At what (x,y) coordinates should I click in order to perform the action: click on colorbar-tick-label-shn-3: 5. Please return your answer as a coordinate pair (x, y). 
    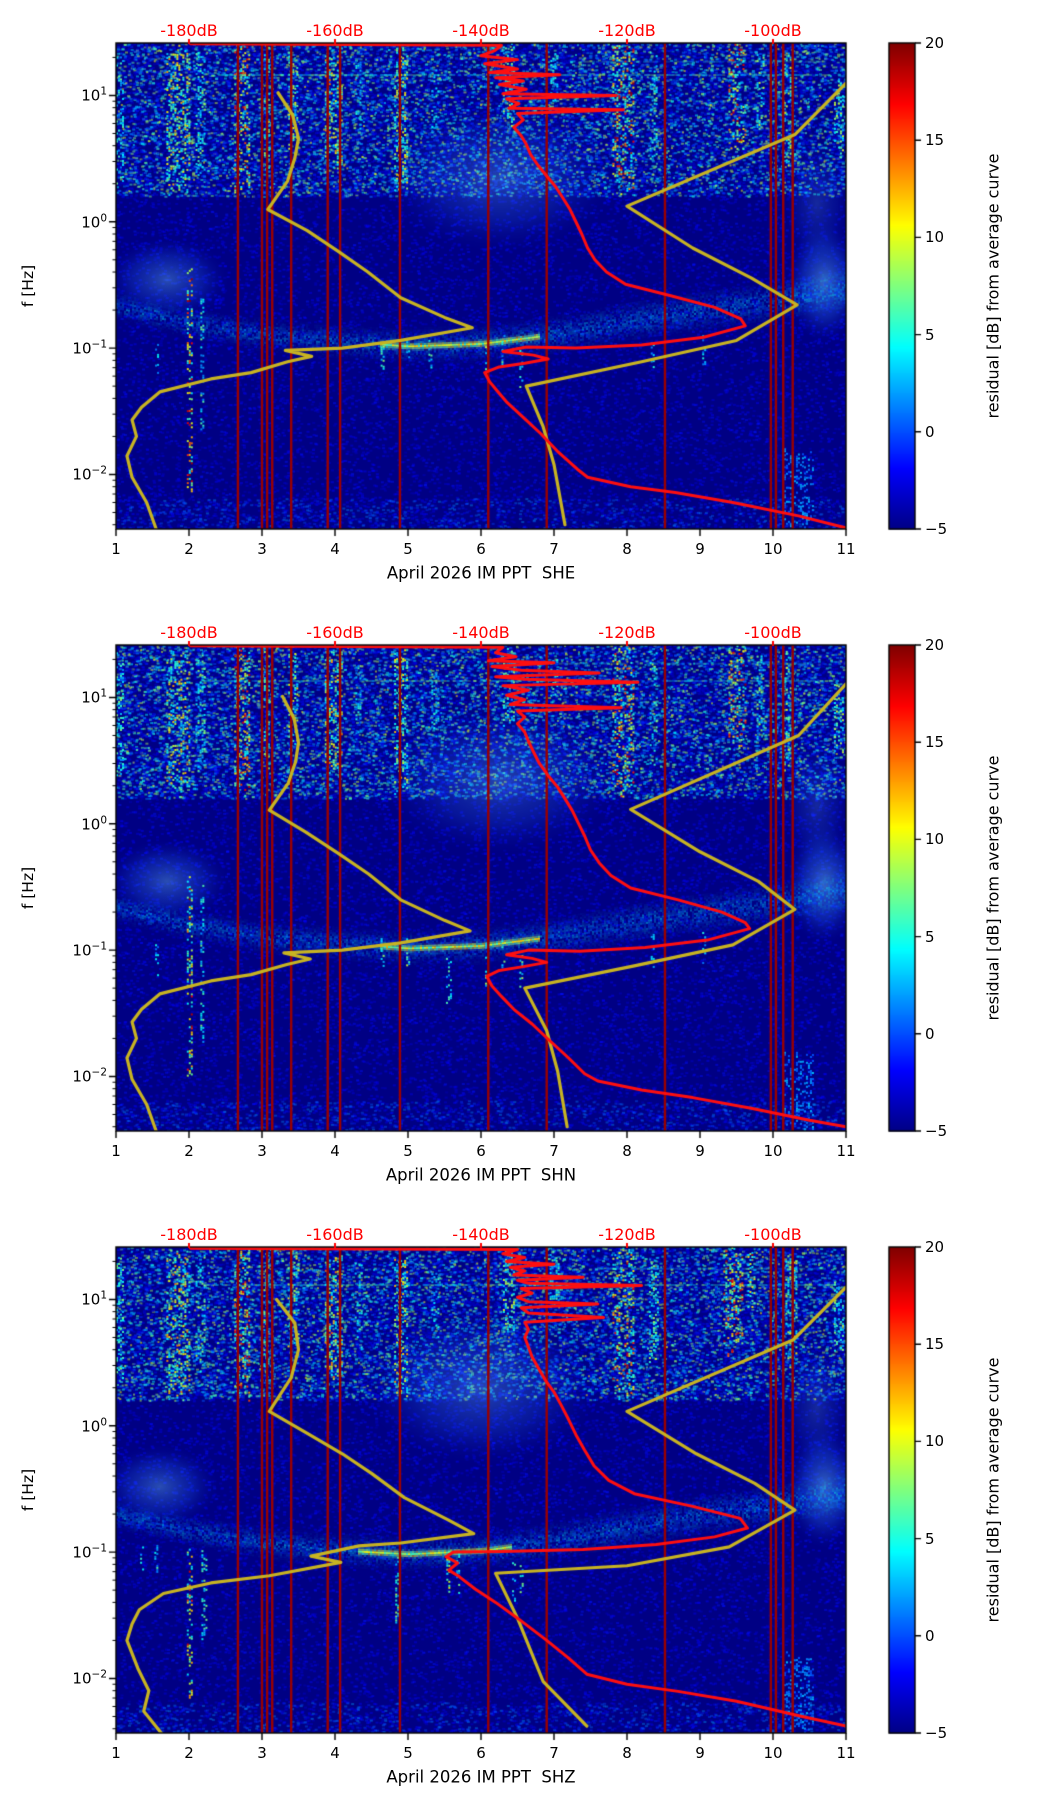
    Looking at the image, I should click on (930, 936).